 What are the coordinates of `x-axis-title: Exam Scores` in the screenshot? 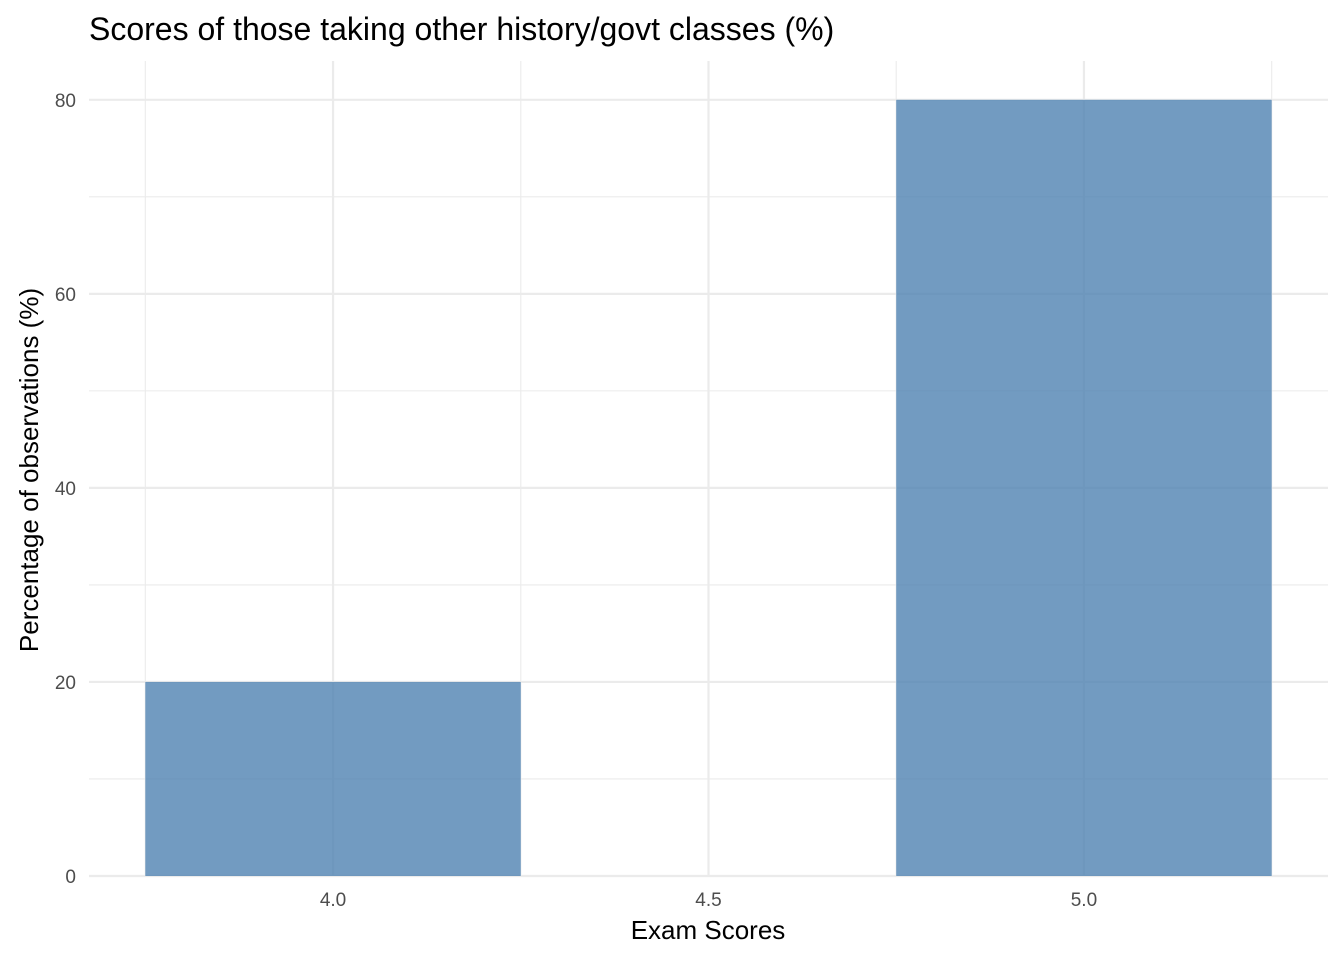 It's located at (708, 930).